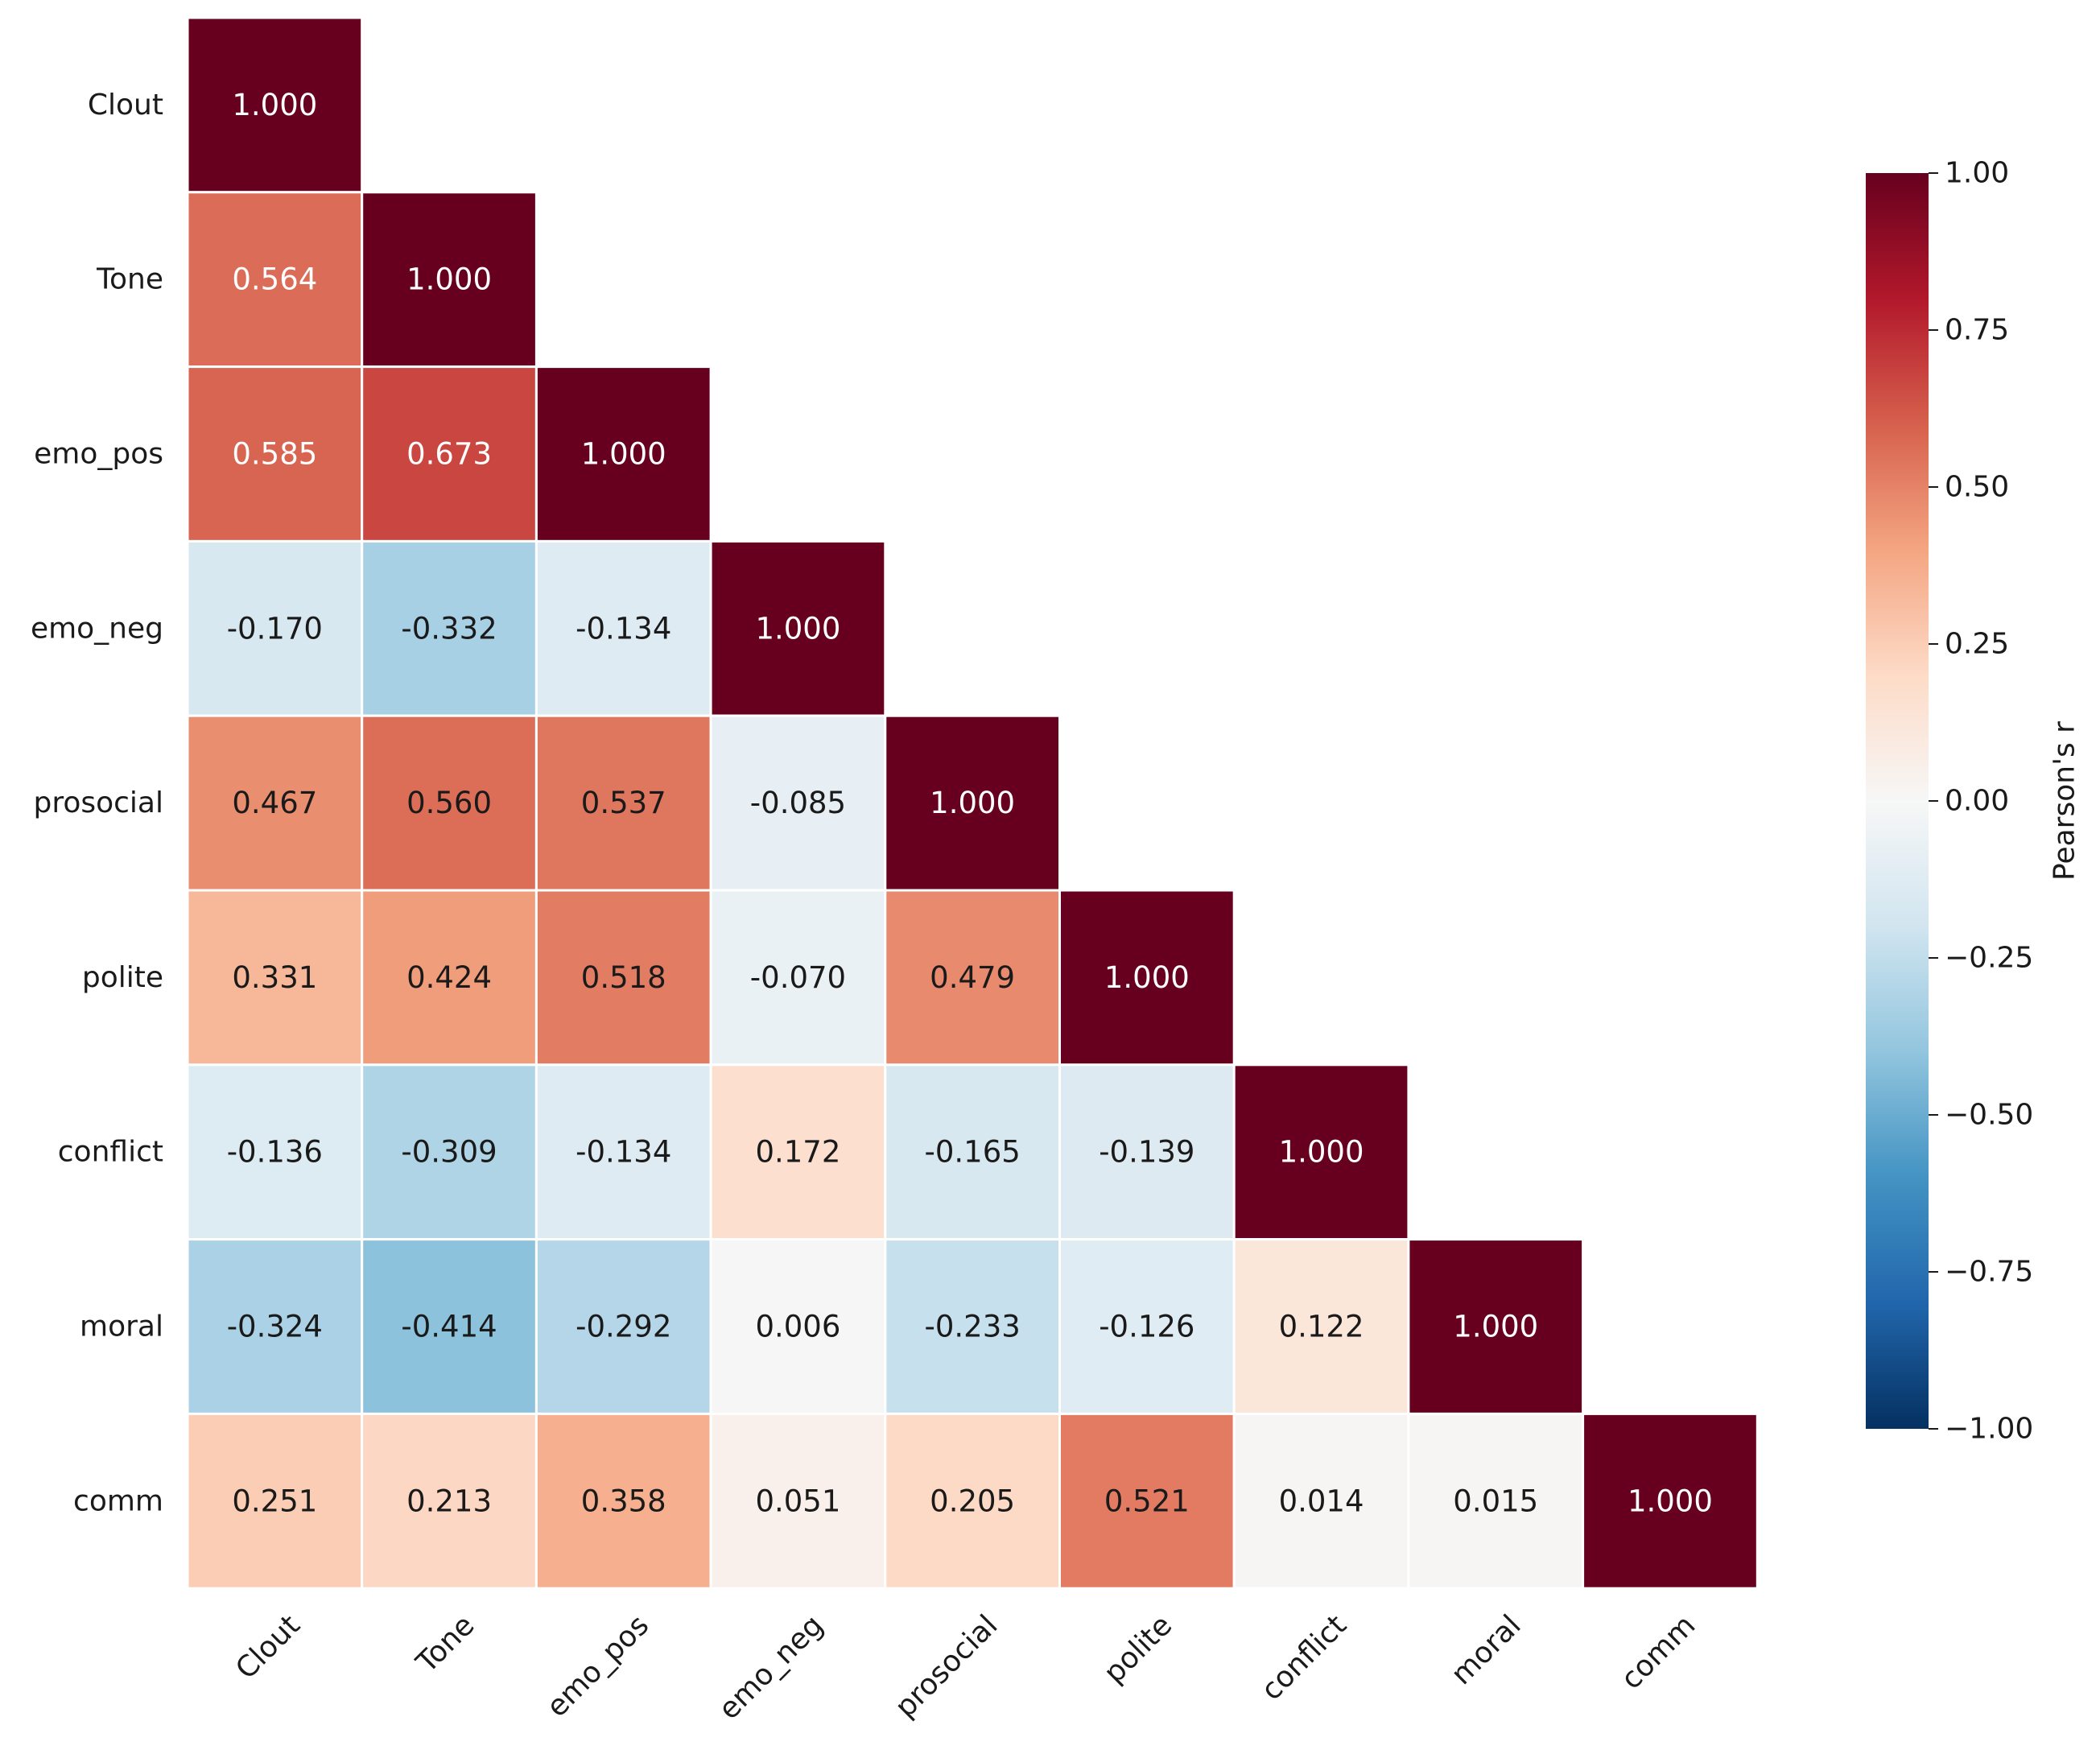 The height and width of the screenshot is (1750, 2100). I want to click on row-label-prosocial: prosocial, so click(98, 802).